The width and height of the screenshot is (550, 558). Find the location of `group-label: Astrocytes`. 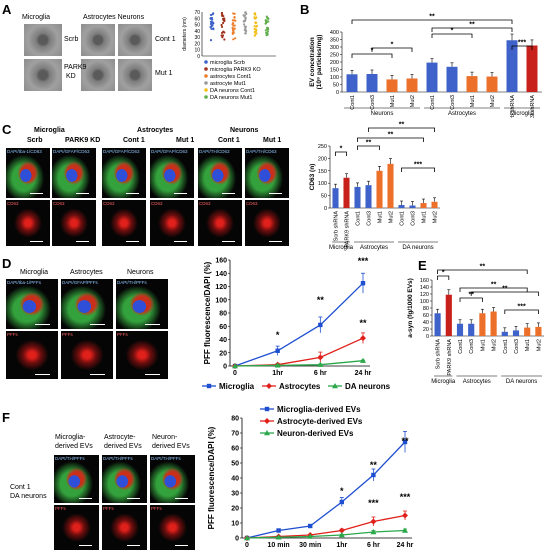

group-label: Astrocytes is located at coordinates (462, 114).